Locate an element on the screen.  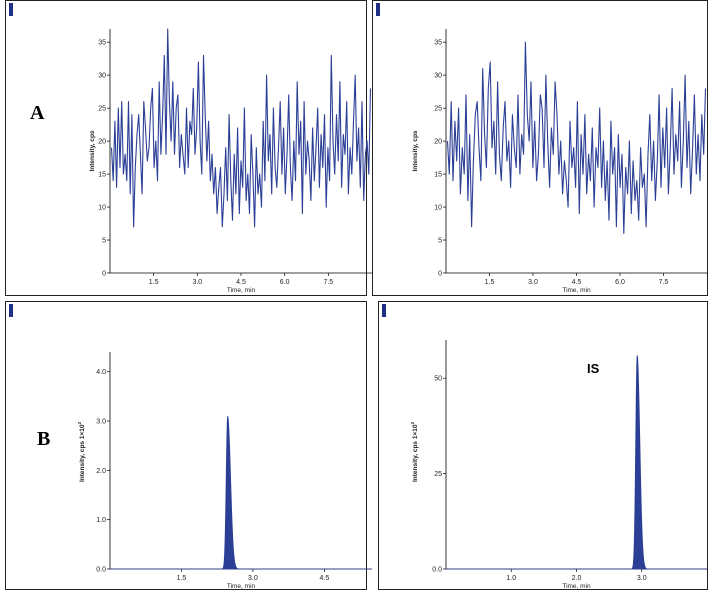
y-tick-label: 4.0 is located at coordinates (101, 372).